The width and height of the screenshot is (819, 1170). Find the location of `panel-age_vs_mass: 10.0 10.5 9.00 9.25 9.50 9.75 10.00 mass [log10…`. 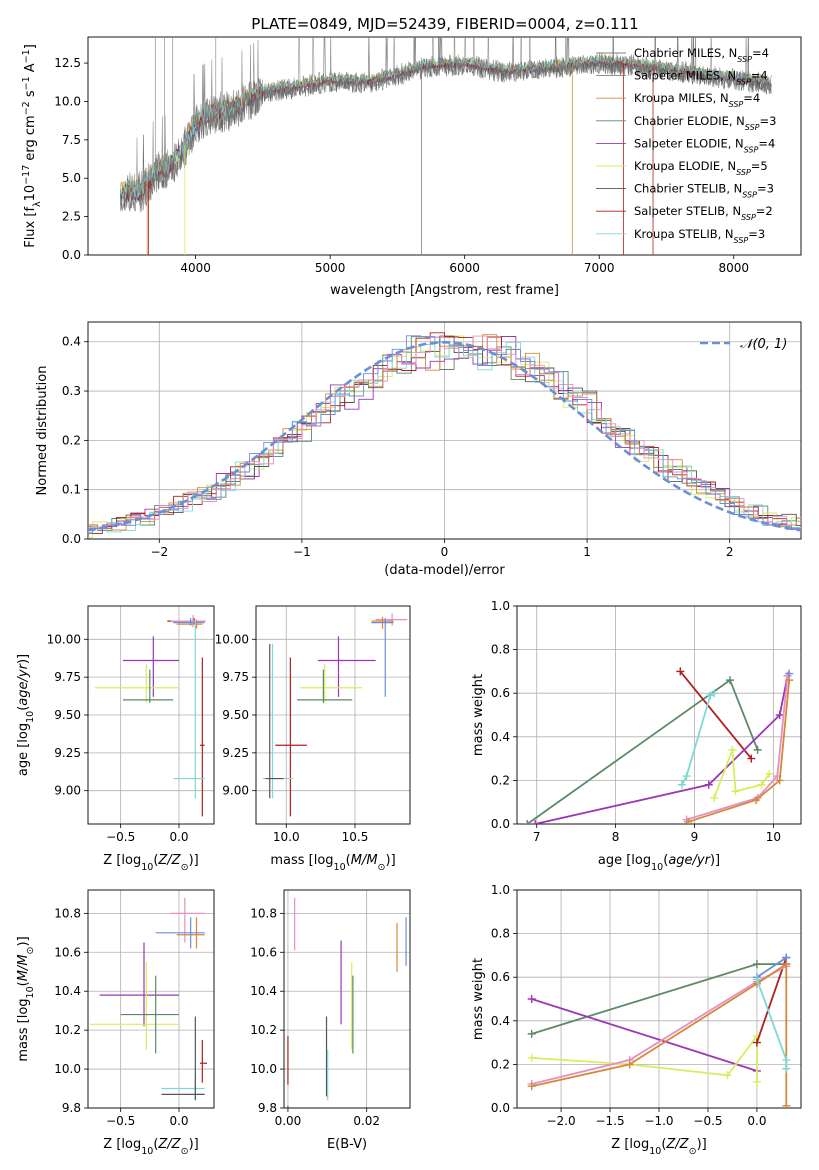

panel-age_vs_mass: 10.0 10.5 9.00 9.25 9.50 9.75 10.00 mass [log10… is located at coordinates (313, 739).